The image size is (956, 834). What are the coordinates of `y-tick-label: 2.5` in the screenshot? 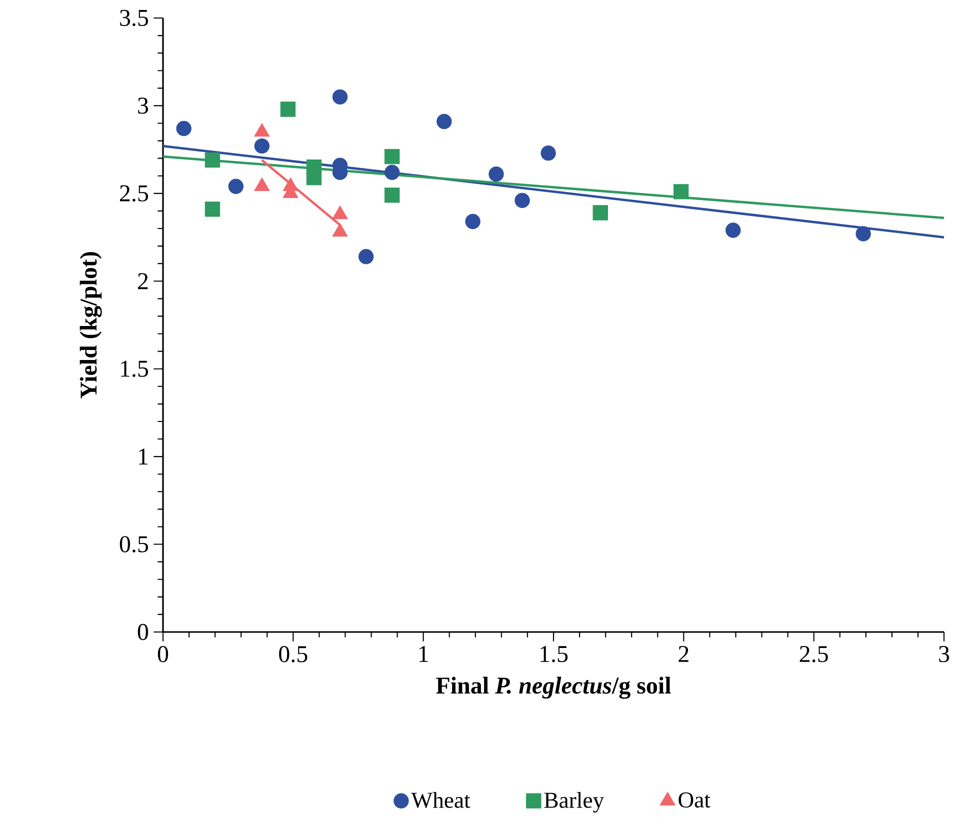 It's located at (134, 193).